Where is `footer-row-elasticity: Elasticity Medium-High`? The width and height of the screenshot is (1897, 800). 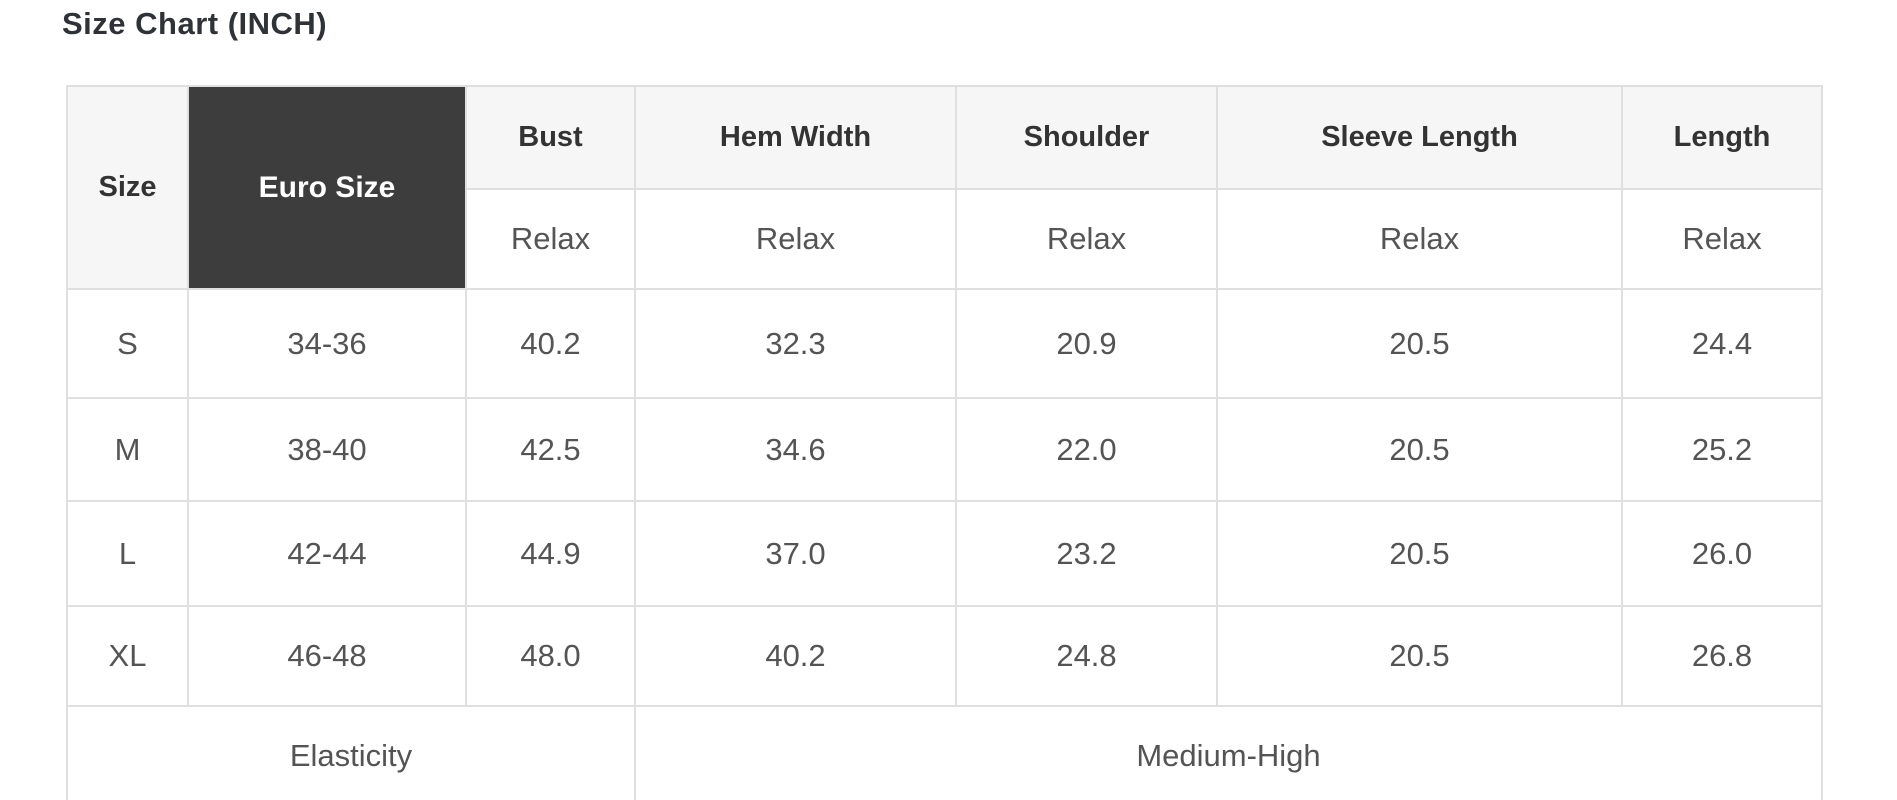 footer-row-elasticity: Elasticity Medium-High is located at coordinates (944, 752).